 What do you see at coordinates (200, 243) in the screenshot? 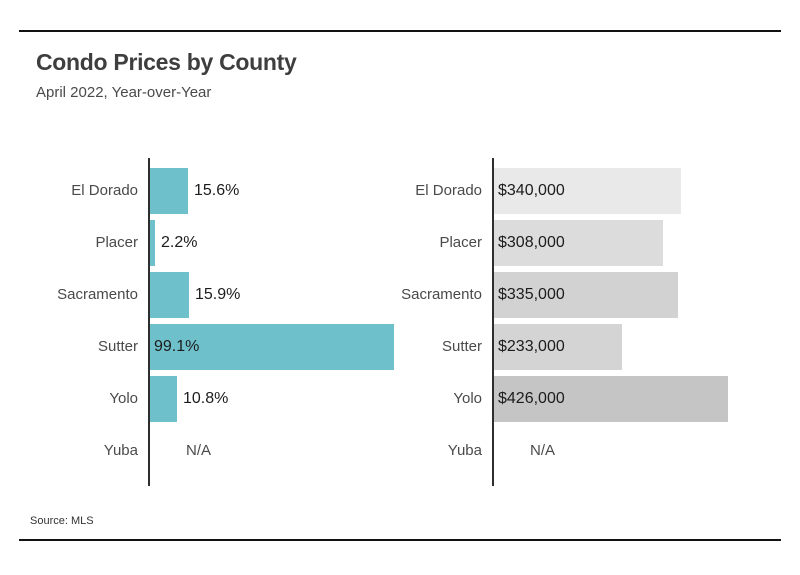
I see `chart-row: Placer 2.2%` at bounding box center [200, 243].